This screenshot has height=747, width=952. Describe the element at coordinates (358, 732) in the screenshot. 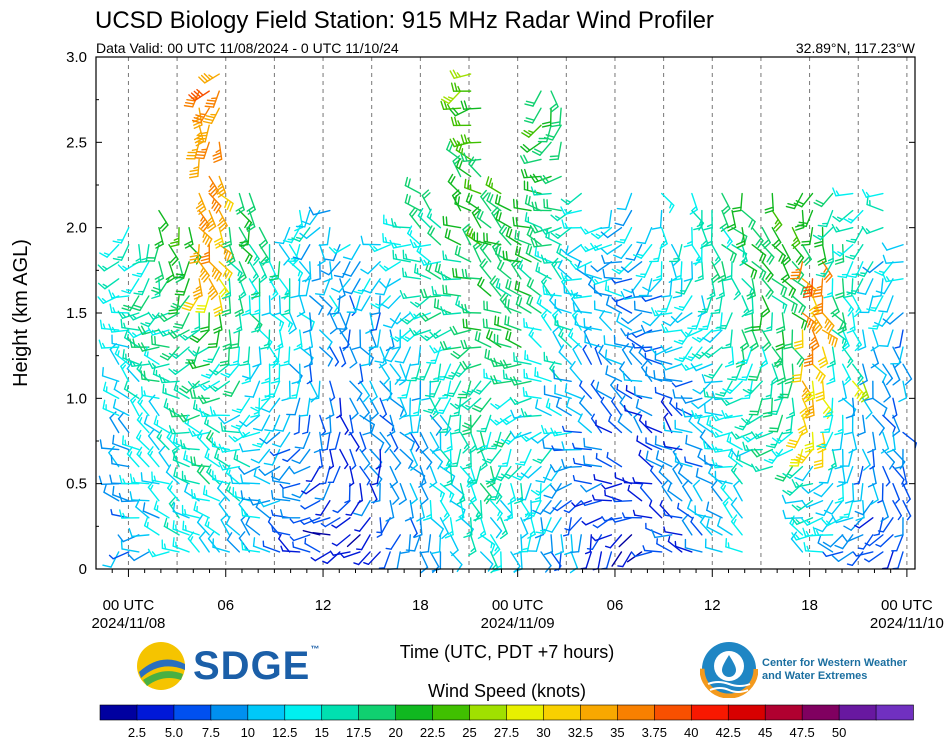

I see `colorbar-tick-label: 17.5` at that location.